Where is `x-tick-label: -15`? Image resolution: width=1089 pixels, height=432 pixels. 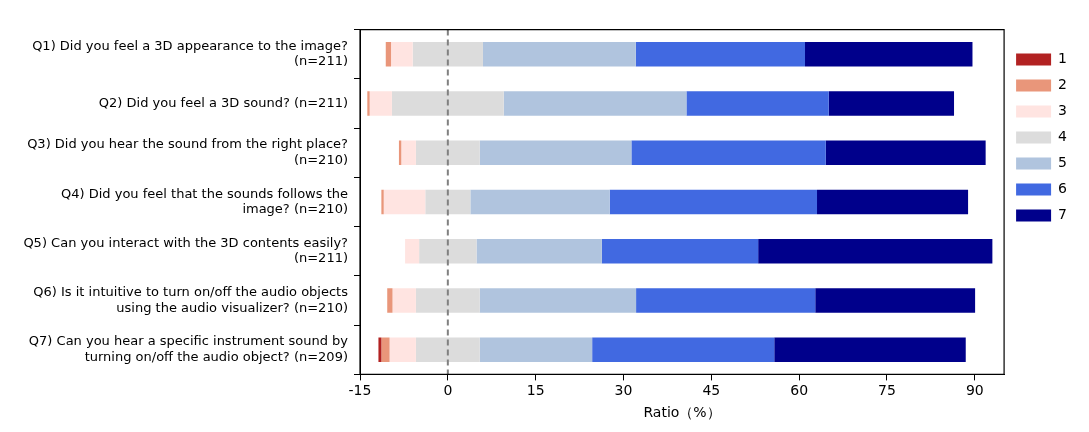 x-tick-label: -15 is located at coordinates (360, 390).